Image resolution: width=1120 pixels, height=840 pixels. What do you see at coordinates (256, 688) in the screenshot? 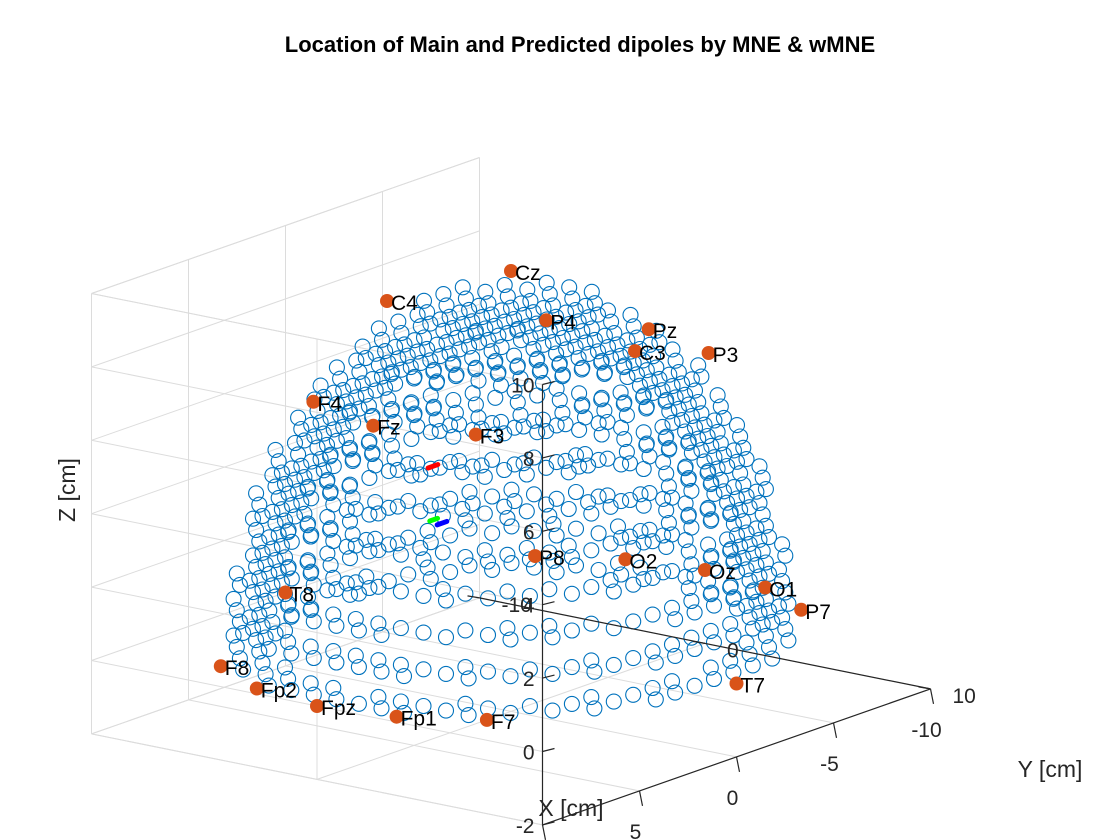
I see `electrode-marker-fp2` at bounding box center [256, 688].